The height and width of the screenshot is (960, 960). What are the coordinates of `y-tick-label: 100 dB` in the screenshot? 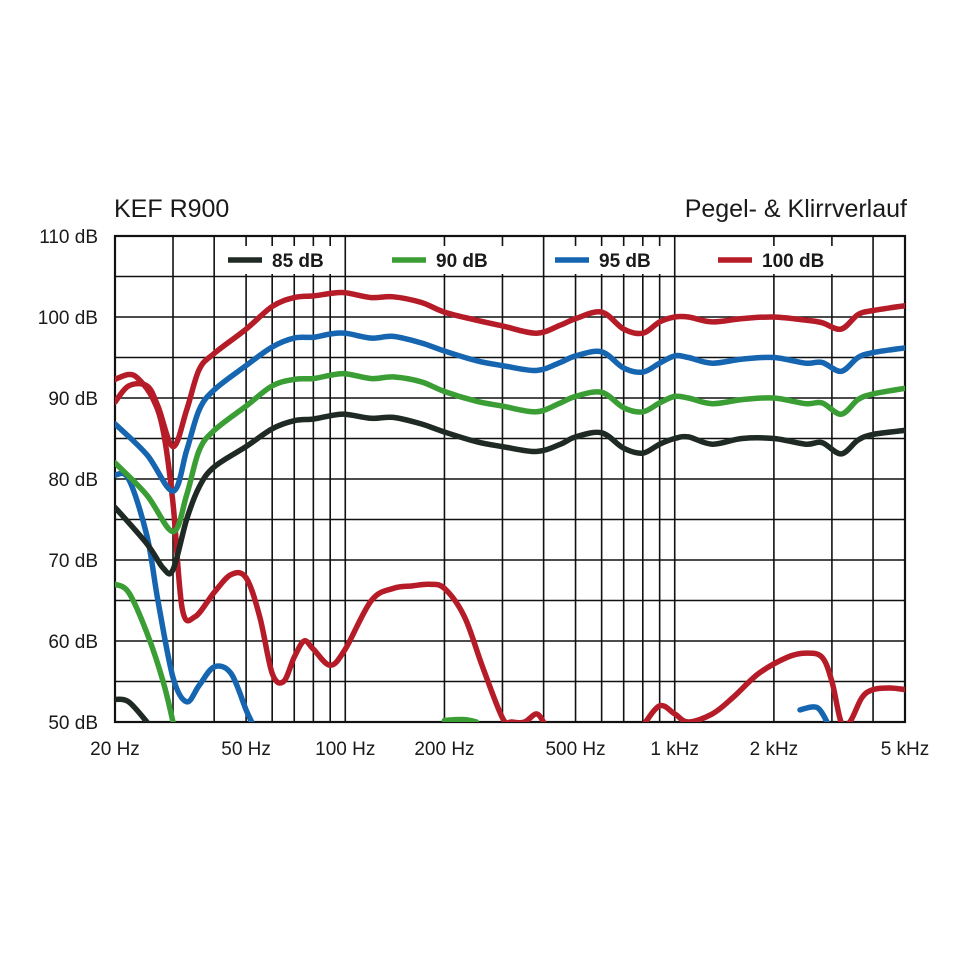 It's located at (68, 318).